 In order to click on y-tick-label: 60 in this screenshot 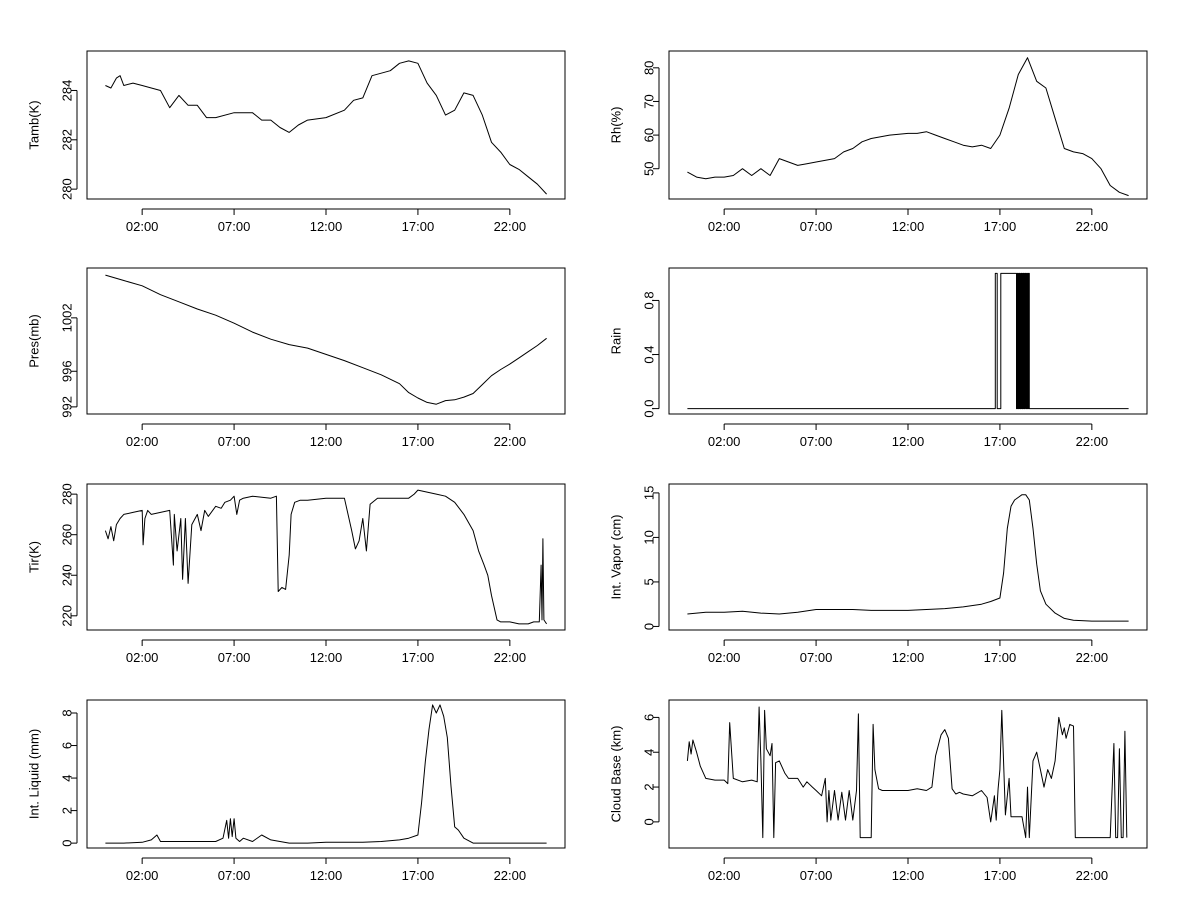, I will do `click(649, 135)`.